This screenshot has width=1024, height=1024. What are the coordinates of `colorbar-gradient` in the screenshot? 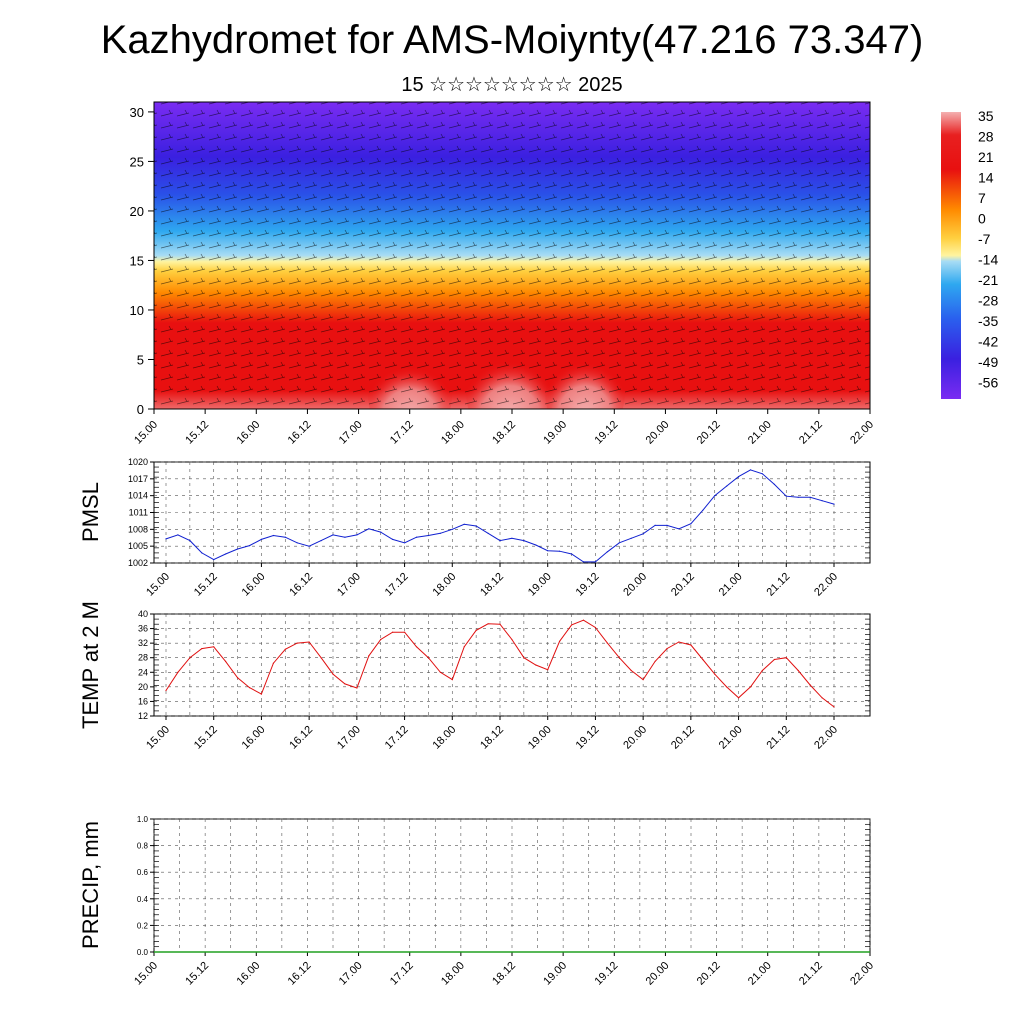 It's located at (951, 255).